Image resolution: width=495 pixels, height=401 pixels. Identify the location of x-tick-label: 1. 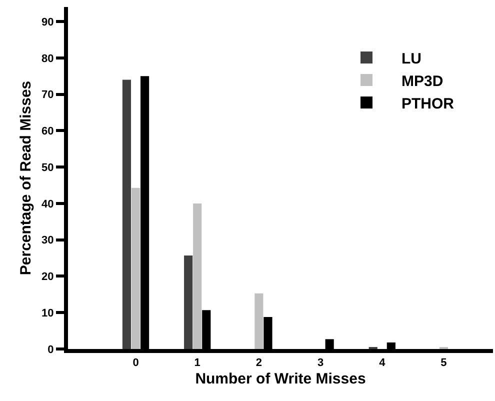
(197, 363).